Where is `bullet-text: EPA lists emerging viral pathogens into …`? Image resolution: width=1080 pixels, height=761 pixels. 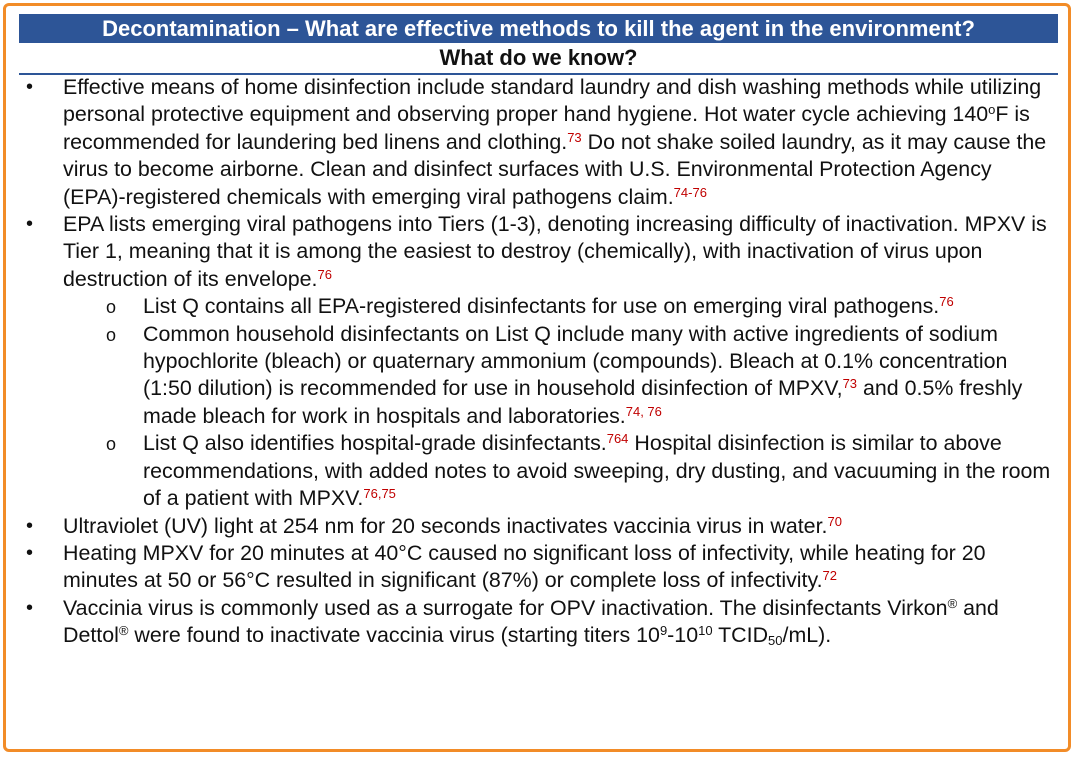
bullet-text: EPA lists emerging viral pathogens into … is located at coordinates (555, 251).